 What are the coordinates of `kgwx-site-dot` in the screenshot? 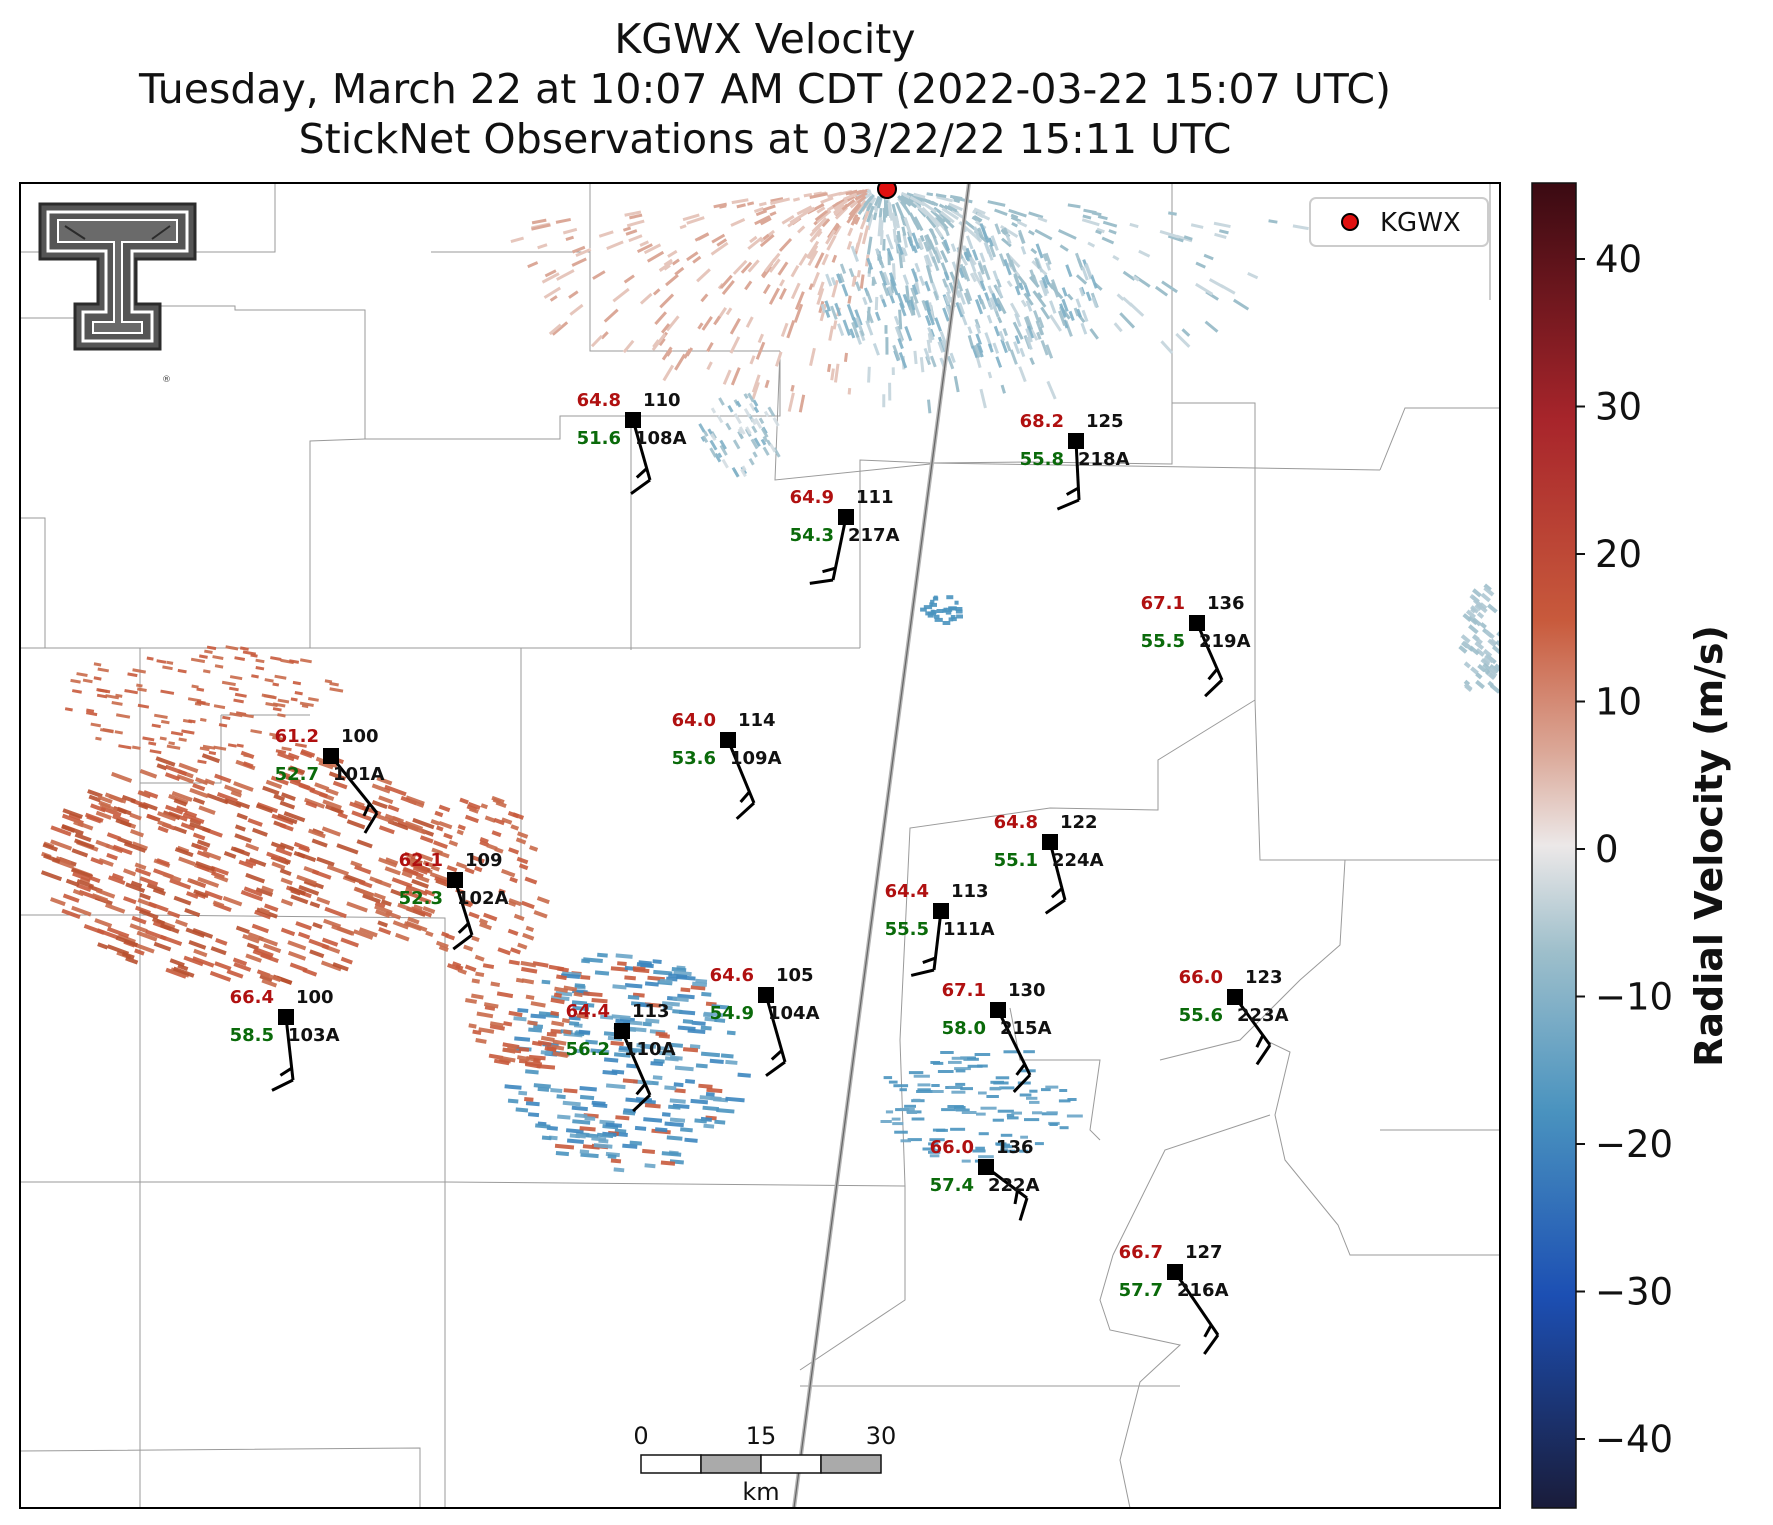 It's located at (887, 189).